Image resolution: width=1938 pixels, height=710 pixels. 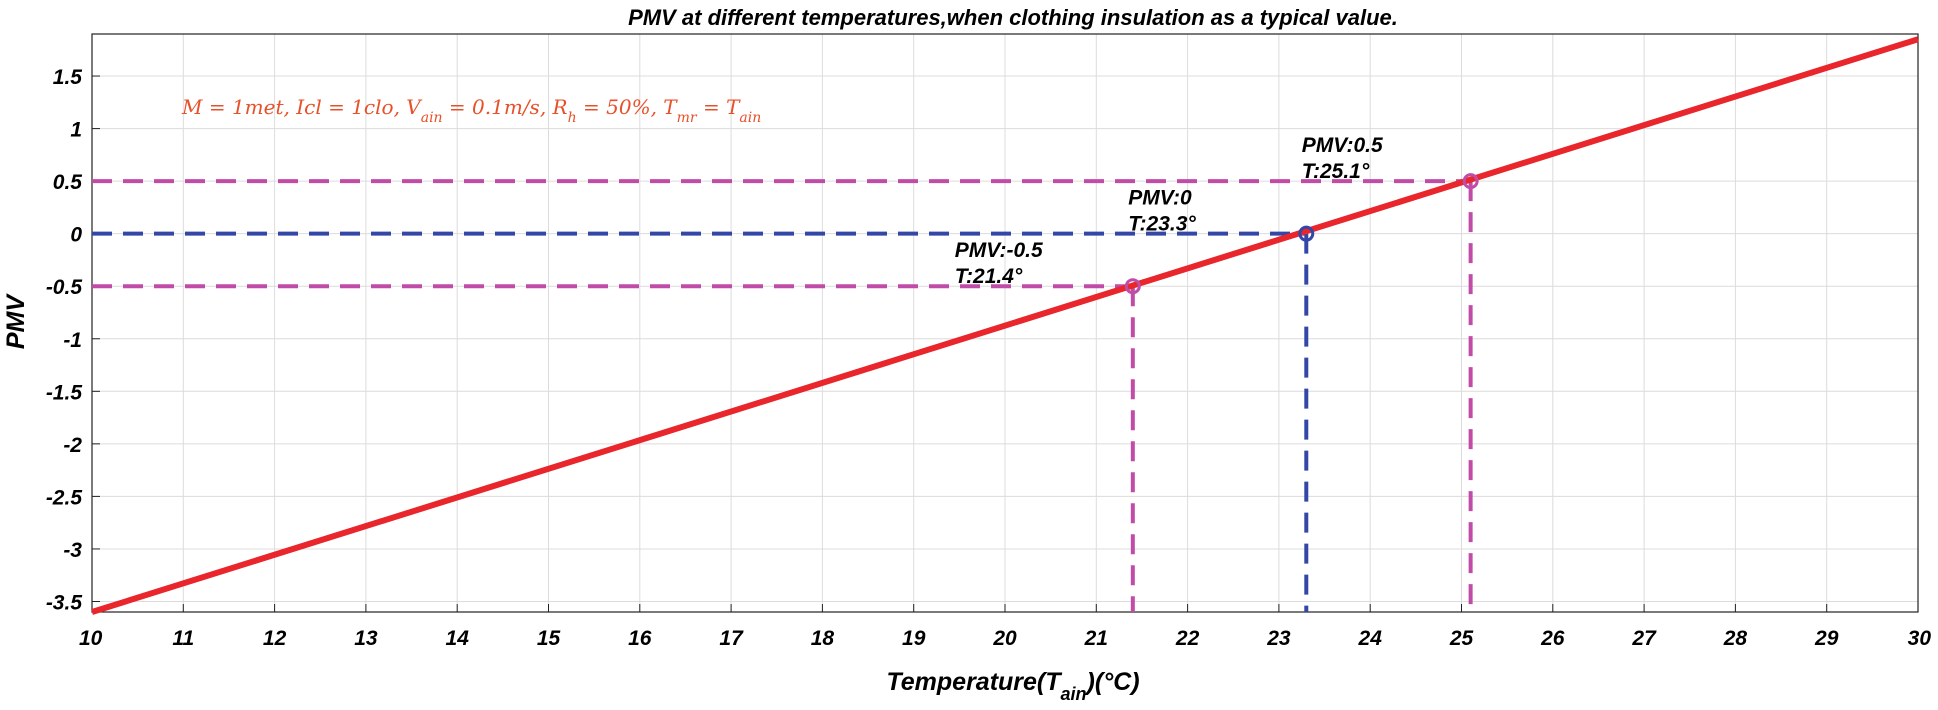 What do you see at coordinates (1370, 638) in the screenshot?
I see `x-tick-label-14: 24` at bounding box center [1370, 638].